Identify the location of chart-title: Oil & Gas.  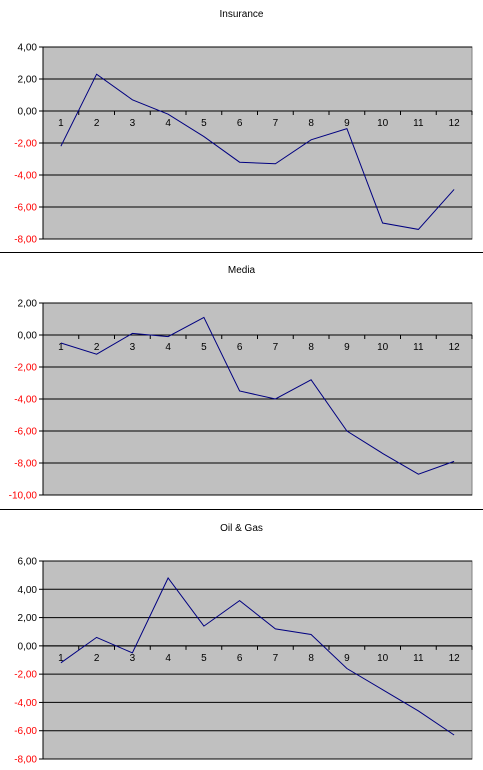
(241, 528).